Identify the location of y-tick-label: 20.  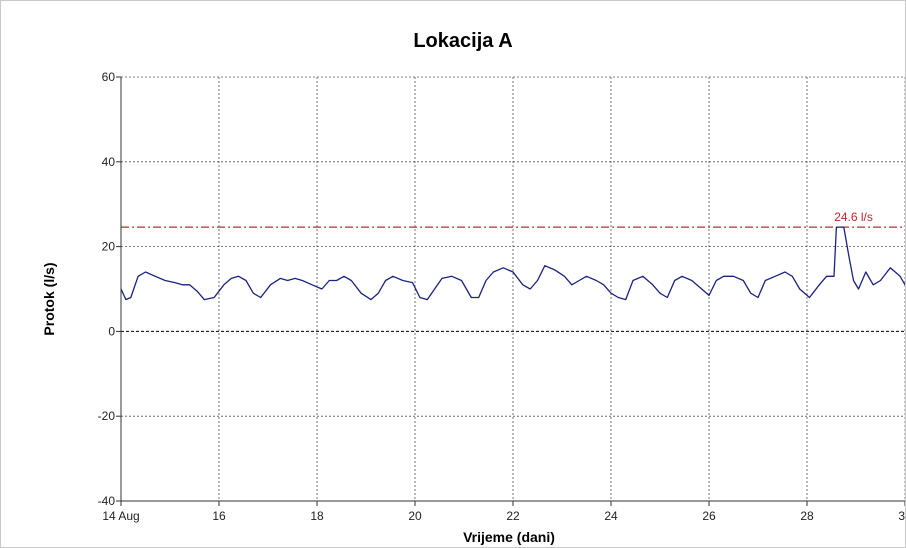
(109, 247).